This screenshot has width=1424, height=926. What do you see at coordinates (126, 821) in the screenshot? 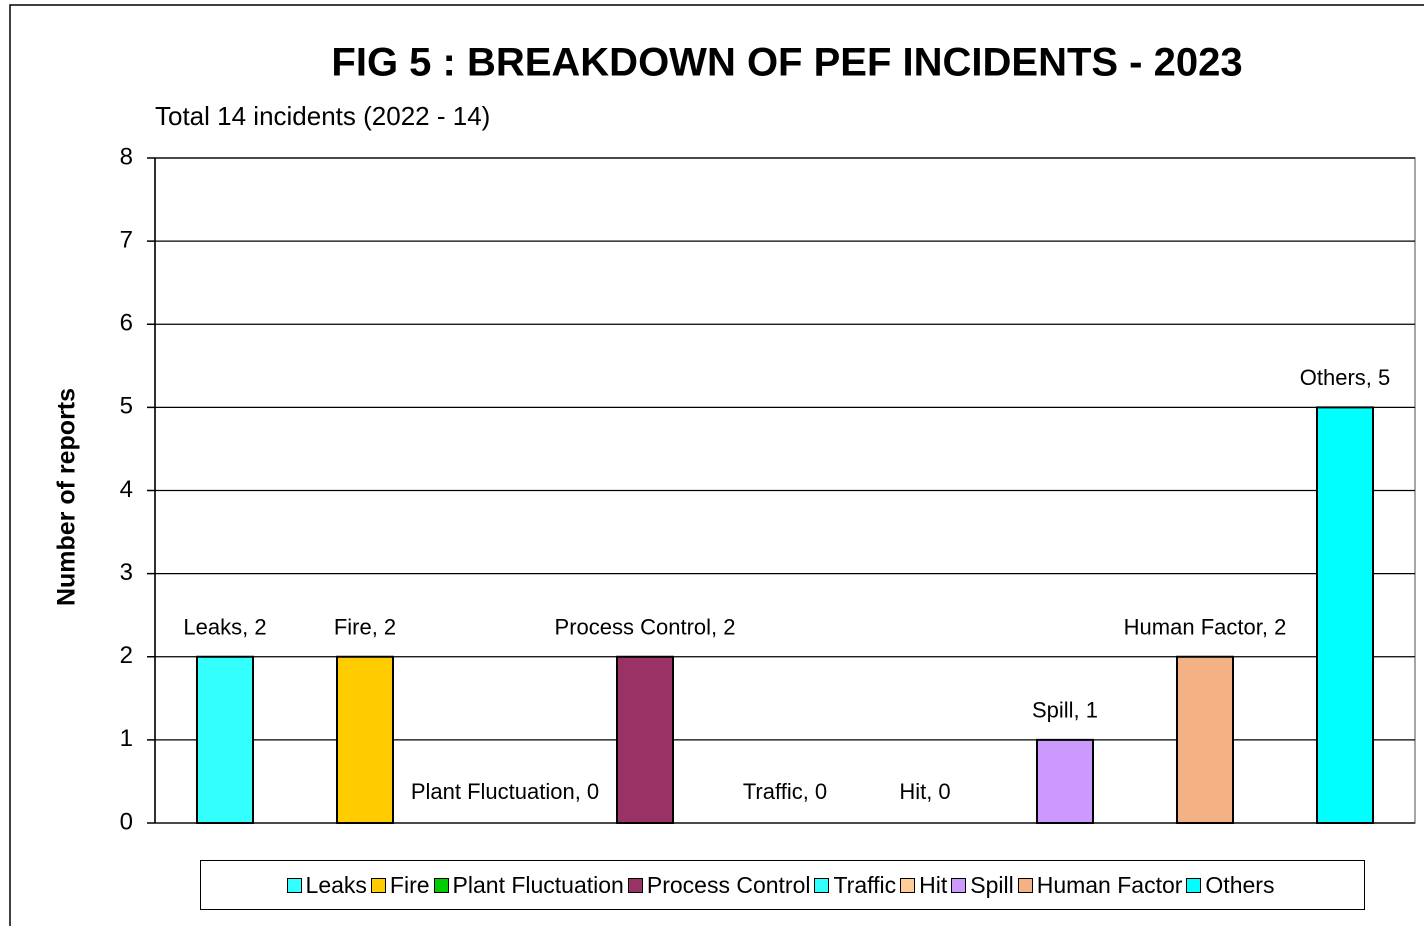
I see `y-tick-label: 0` at bounding box center [126, 821].